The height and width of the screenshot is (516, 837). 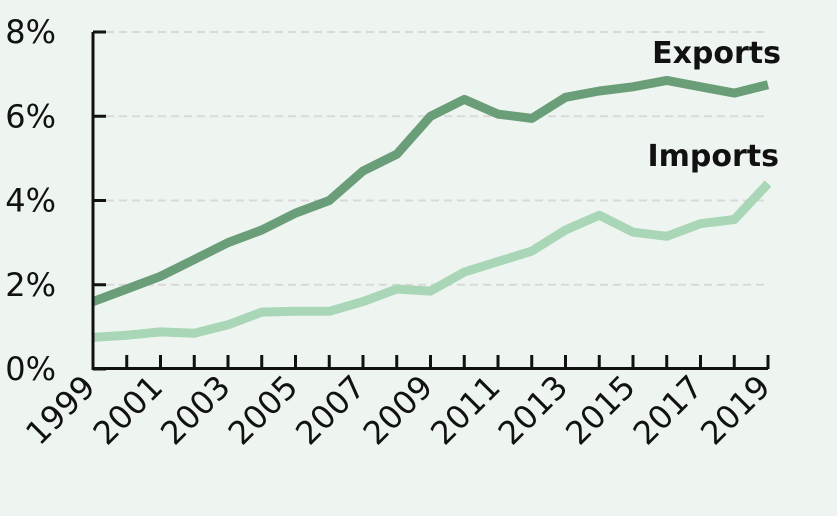 What do you see at coordinates (30, 32) in the screenshot?
I see `y-tick-label: 8%` at bounding box center [30, 32].